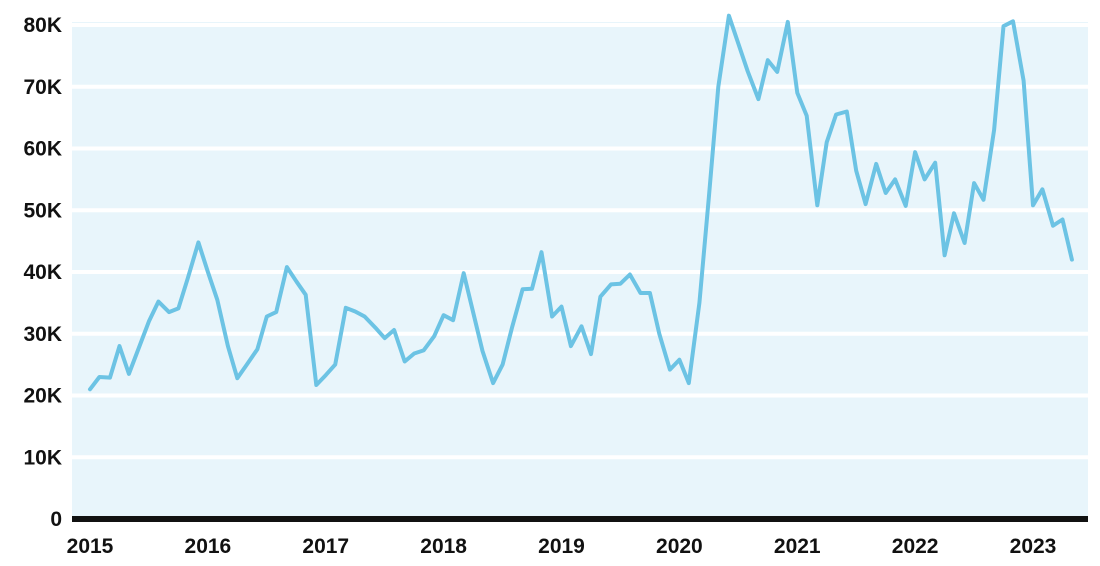 This screenshot has width=1100, height=566. What do you see at coordinates (679, 546) in the screenshot?
I see `x-tick-label-2020: 2020` at bounding box center [679, 546].